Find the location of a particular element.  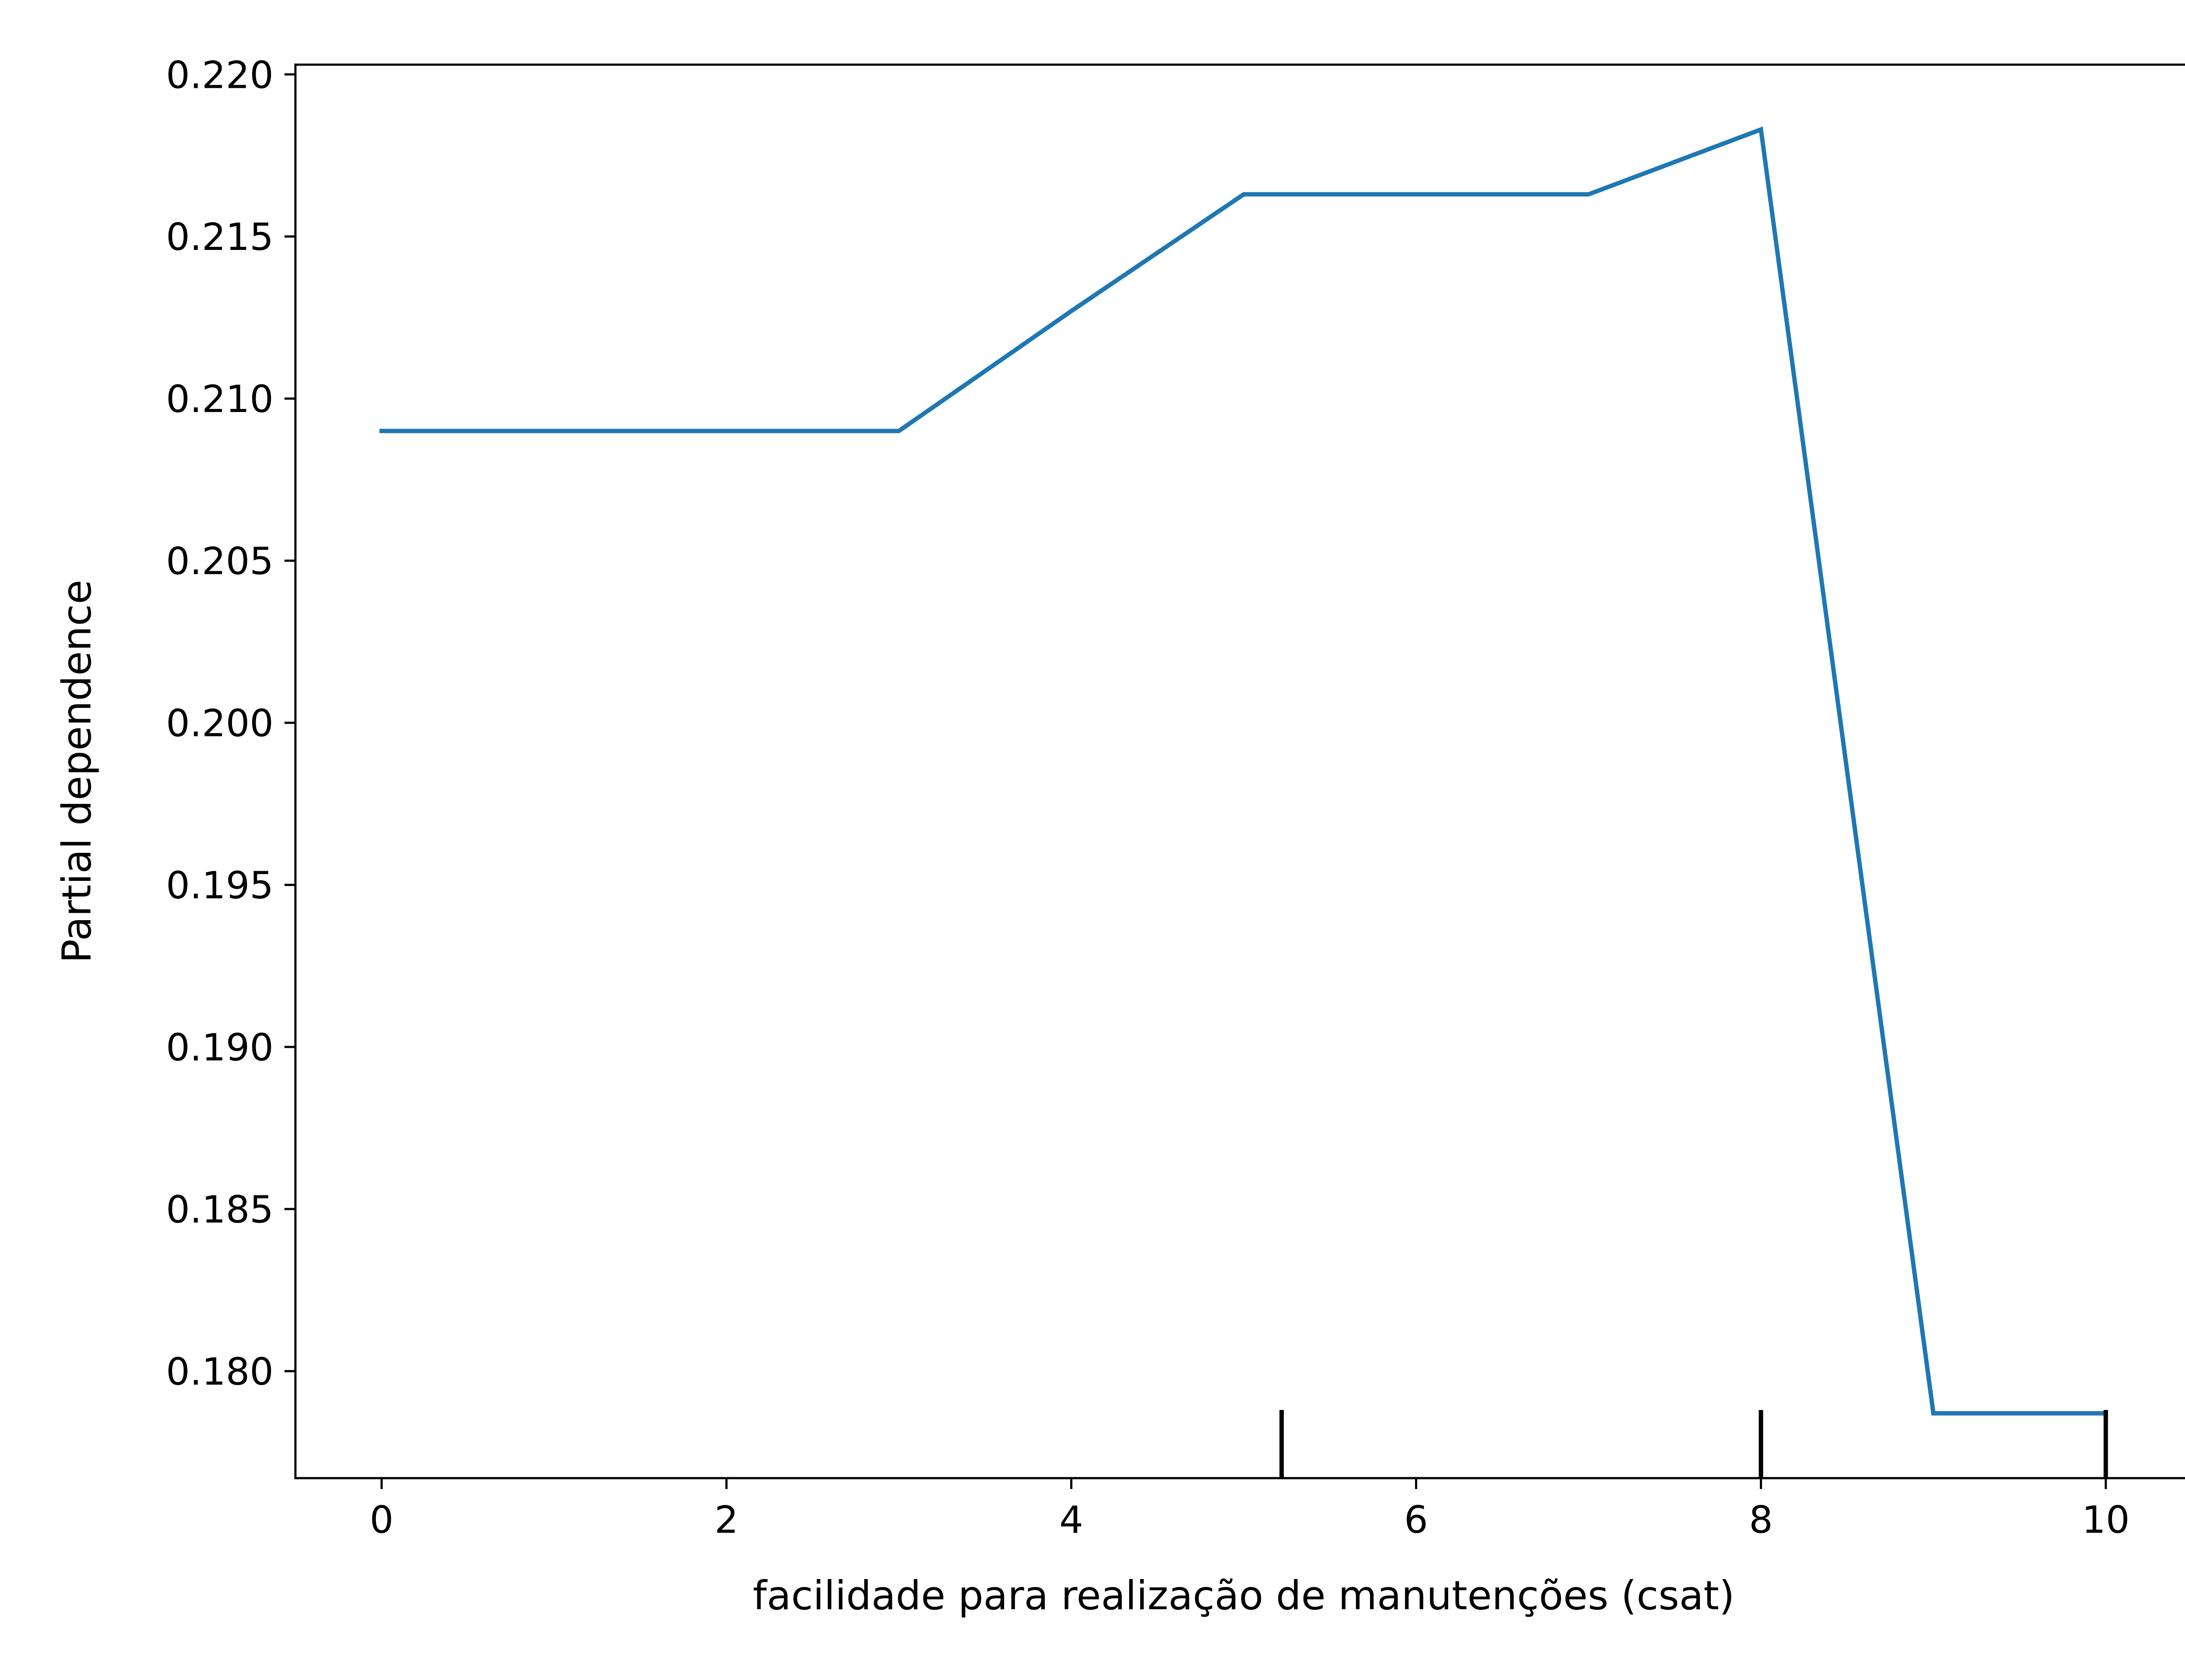

x-tick-label-0: 0 is located at coordinates (382, 1520).